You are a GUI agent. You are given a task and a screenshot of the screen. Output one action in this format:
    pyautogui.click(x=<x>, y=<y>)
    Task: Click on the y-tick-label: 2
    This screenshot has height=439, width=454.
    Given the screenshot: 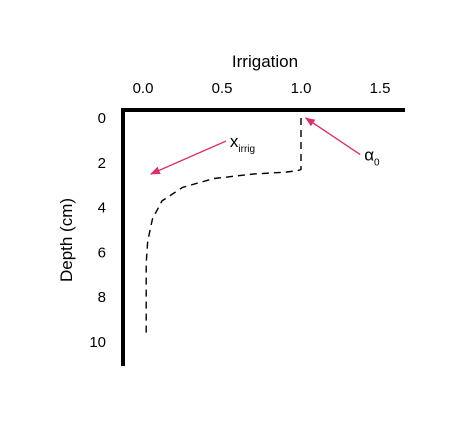 What is the action you would take?
    pyautogui.click(x=102, y=163)
    